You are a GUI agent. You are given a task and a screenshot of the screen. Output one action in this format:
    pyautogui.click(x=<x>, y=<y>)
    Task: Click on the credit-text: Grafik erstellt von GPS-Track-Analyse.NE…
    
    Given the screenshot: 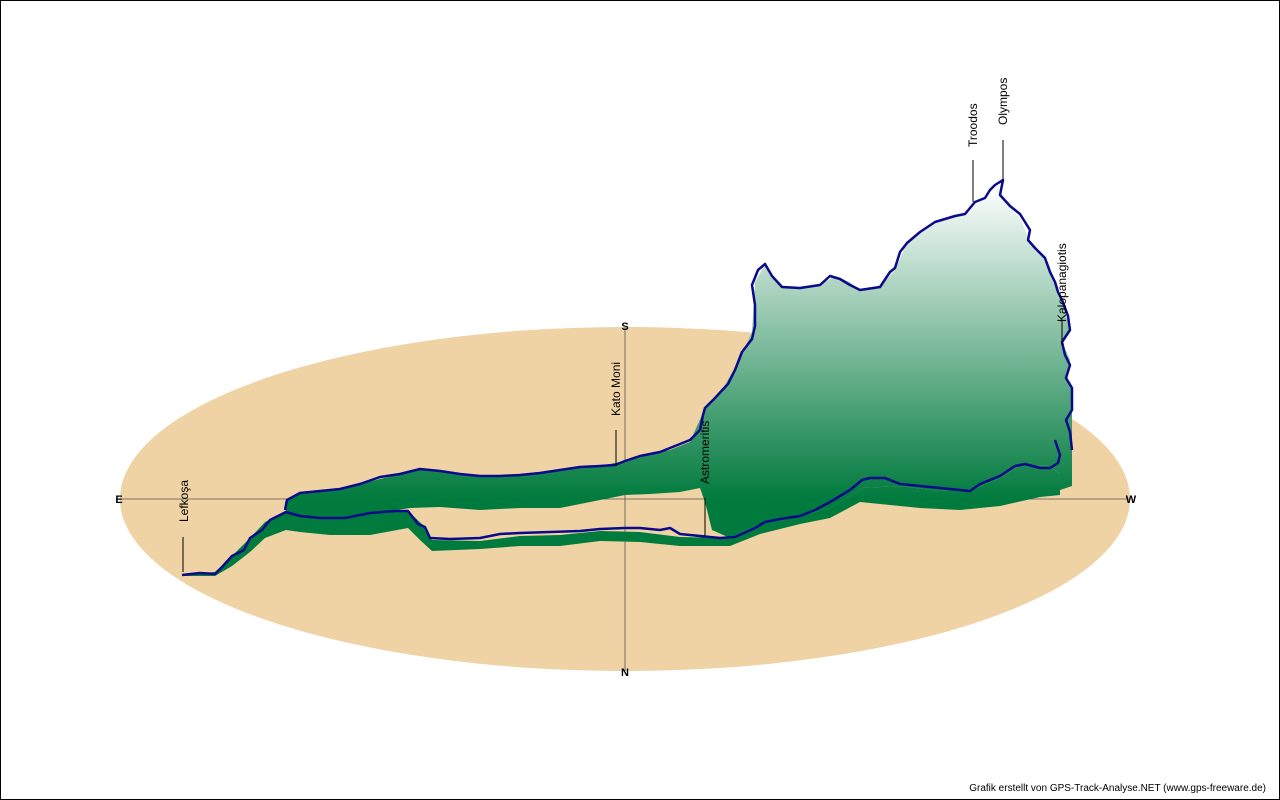 What is the action you would take?
    pyautogui.click(x=1117, y=788)
    